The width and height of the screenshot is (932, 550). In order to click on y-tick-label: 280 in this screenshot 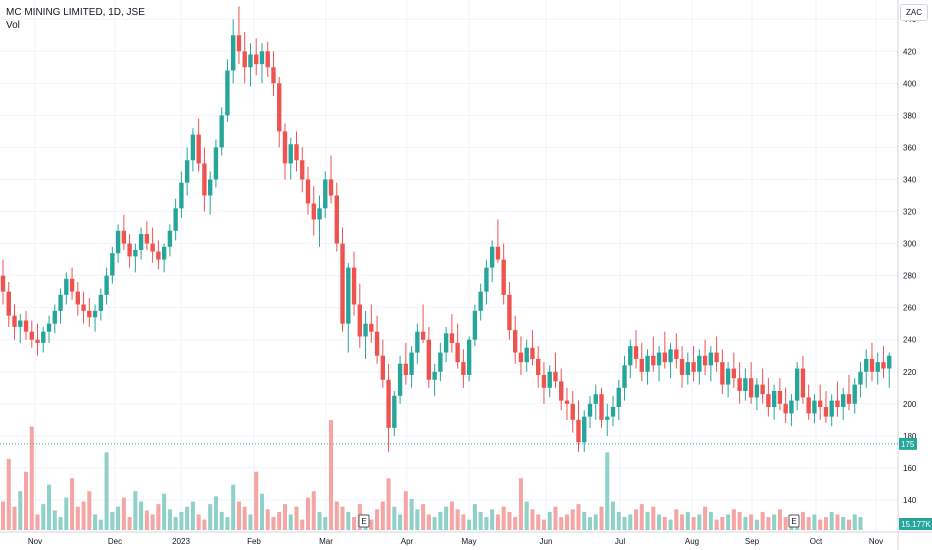, I will do `click(910, 276)`.